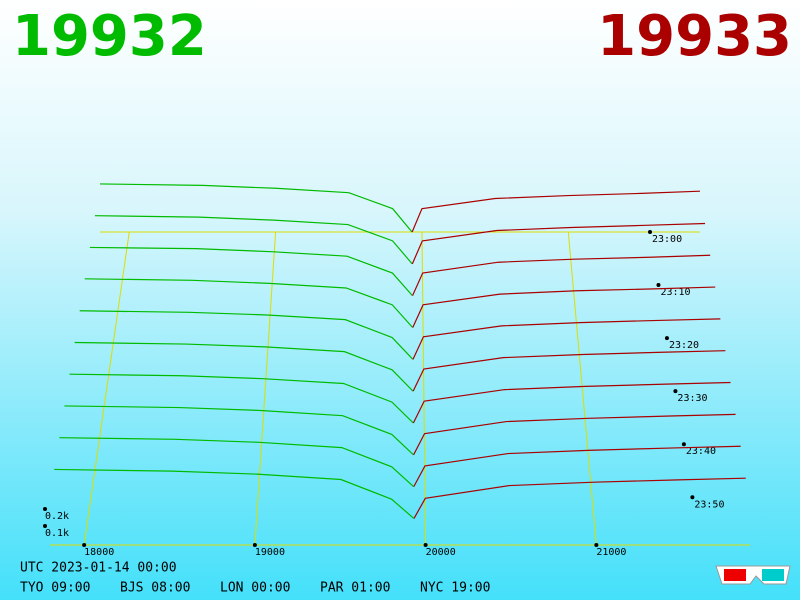  I want to click on price-tick-label: 20000, so click(441, 552).